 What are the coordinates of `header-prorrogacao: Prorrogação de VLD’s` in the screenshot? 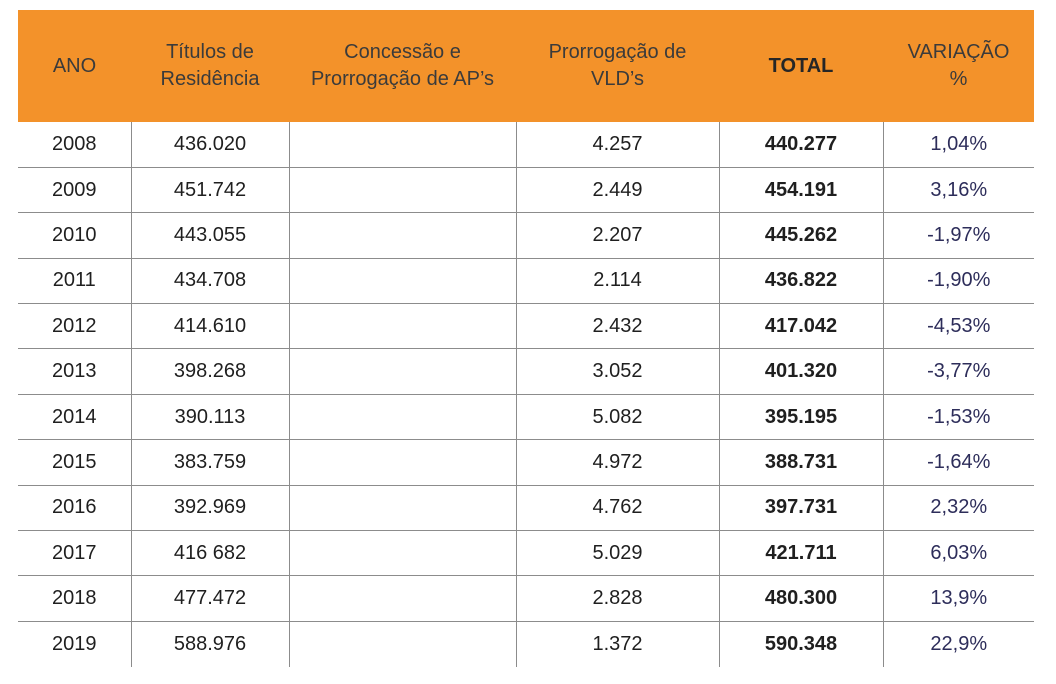 It's located at (617, 65).